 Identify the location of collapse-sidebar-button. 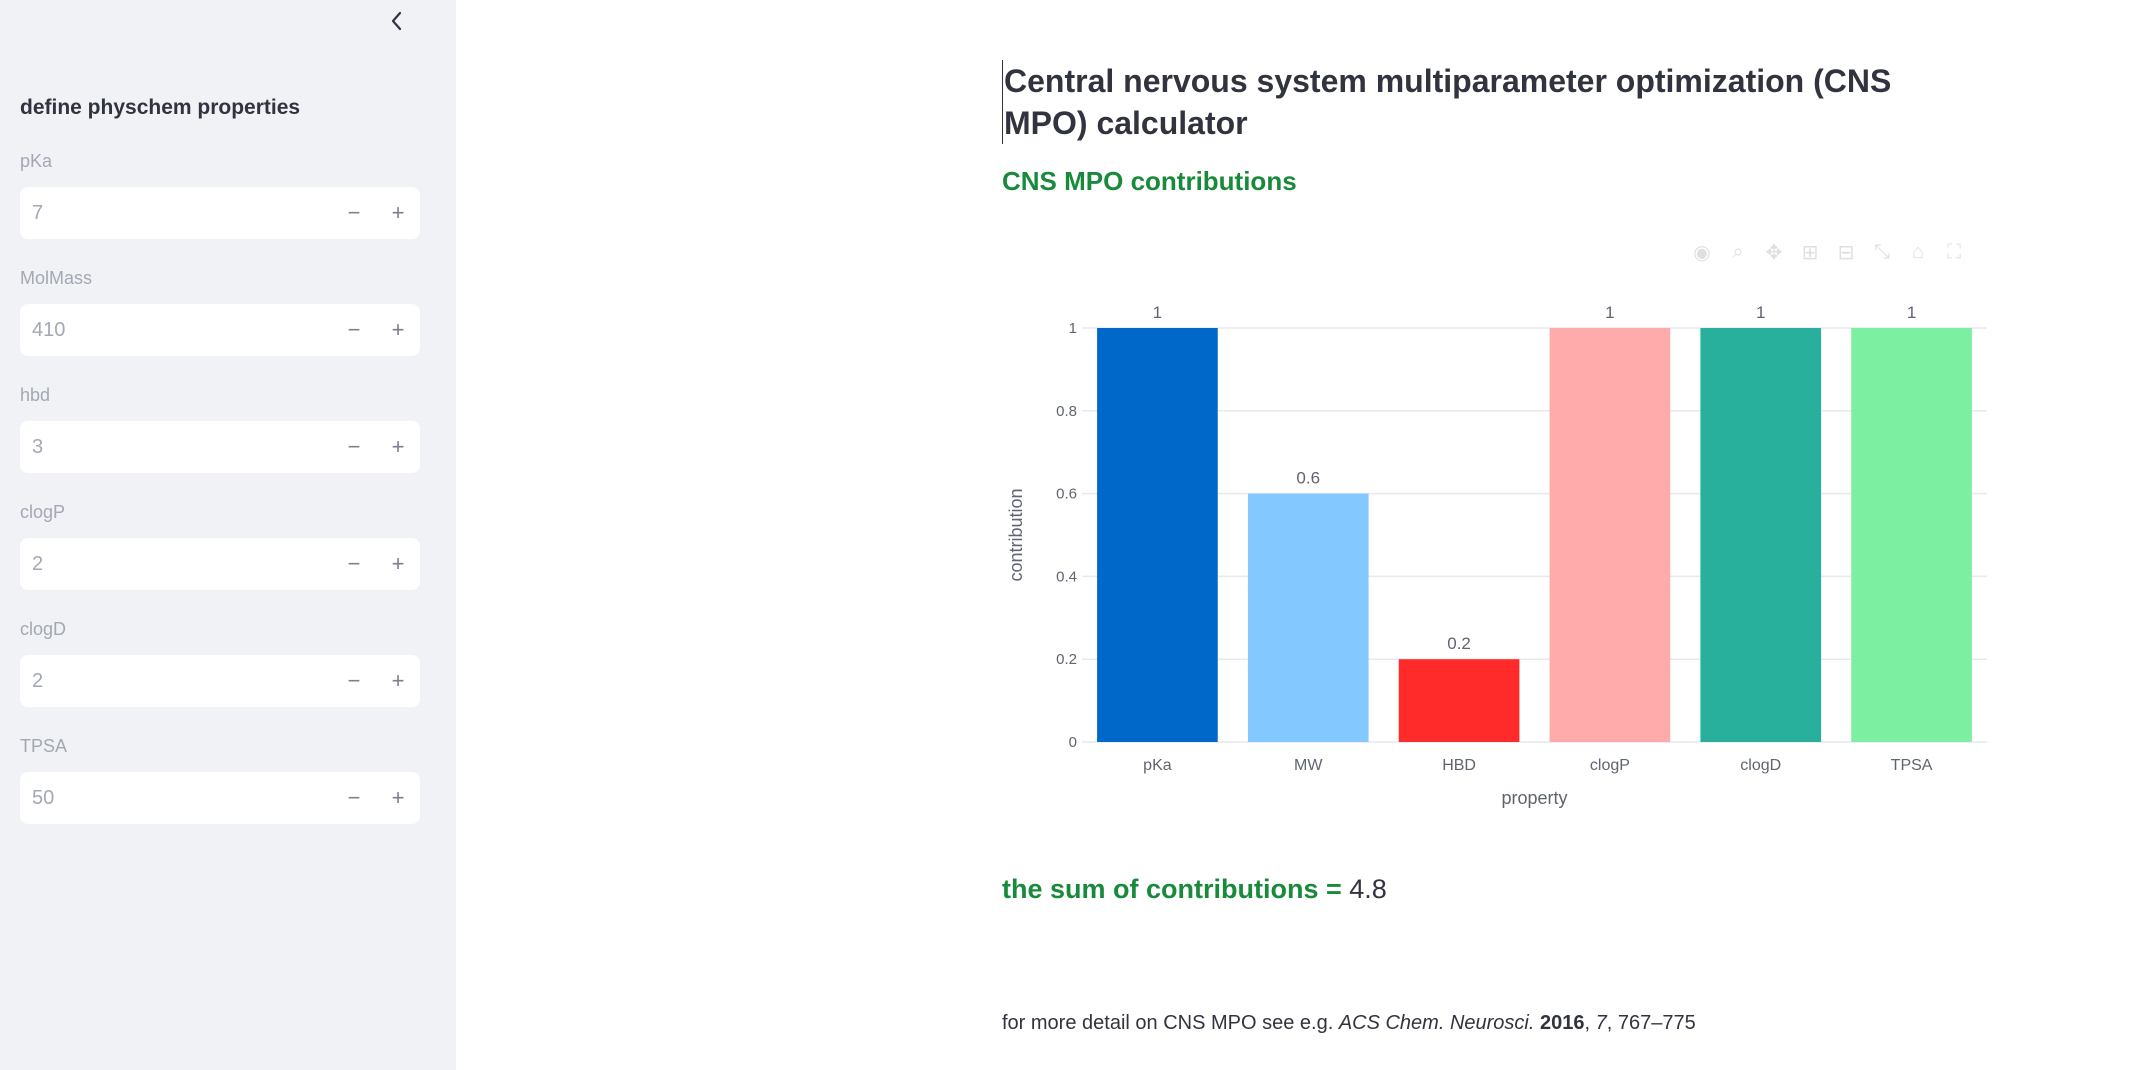
(397, 21).